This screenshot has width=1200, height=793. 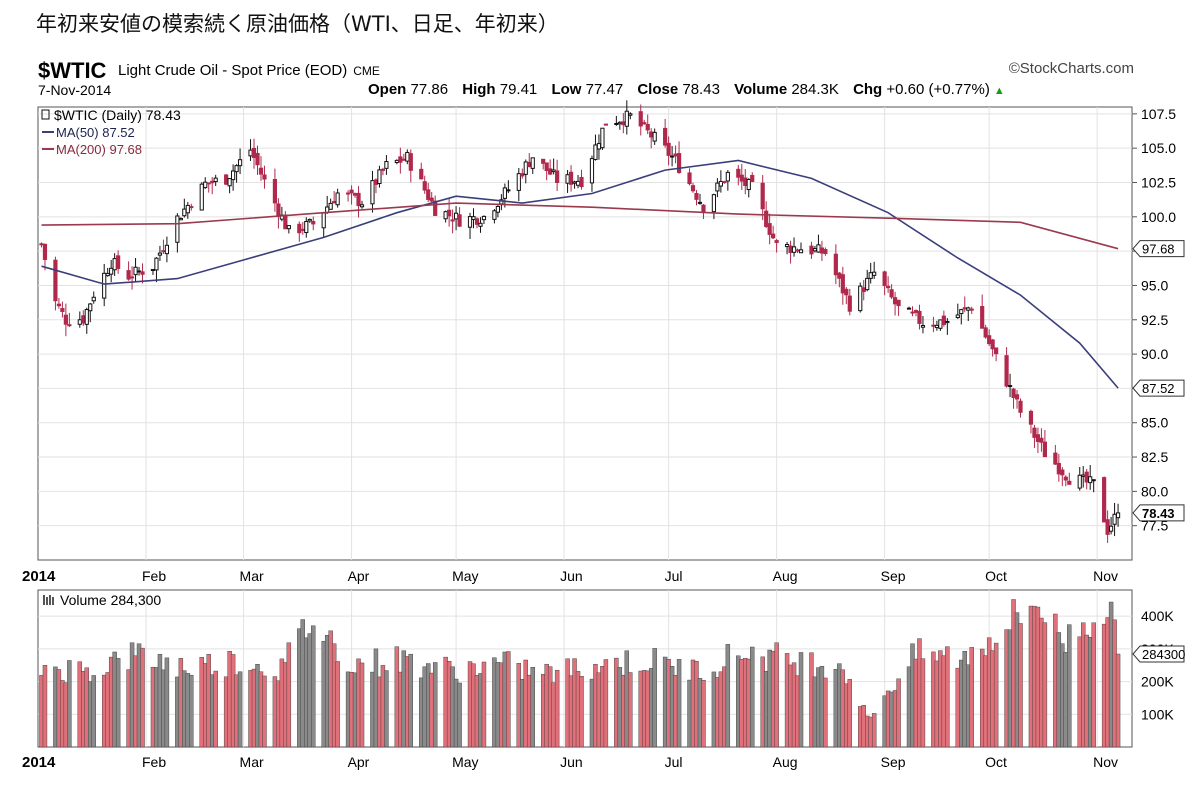 What do you see at coordinates (1158, 249) in the screenshot?
I see `ma200-marker-label: 97.68` at bounding box center [1158, 249].